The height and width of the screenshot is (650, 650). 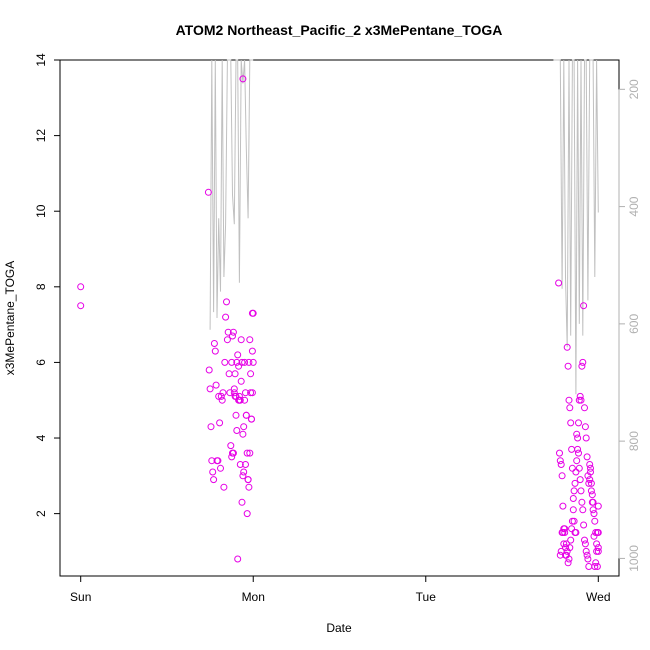 What do you see at coordinates (339, 628) in the screenshot?
I see `x-axis-label: Date` at bounding box center [339, 628].